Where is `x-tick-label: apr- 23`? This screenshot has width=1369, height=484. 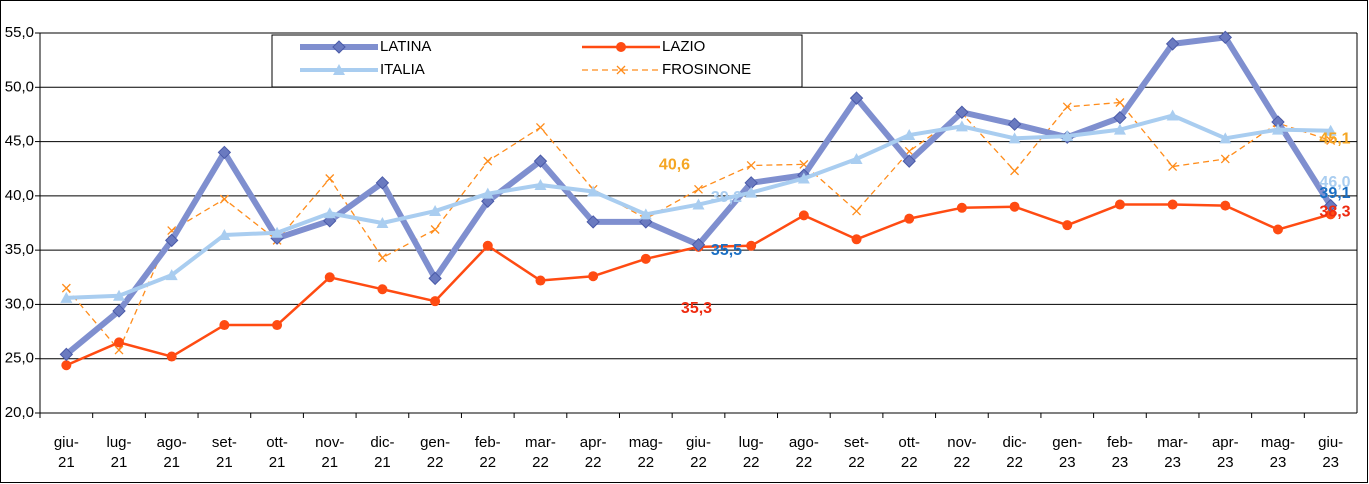 x-tick-label: apr- 23 is located at coordinates (1225, 452).